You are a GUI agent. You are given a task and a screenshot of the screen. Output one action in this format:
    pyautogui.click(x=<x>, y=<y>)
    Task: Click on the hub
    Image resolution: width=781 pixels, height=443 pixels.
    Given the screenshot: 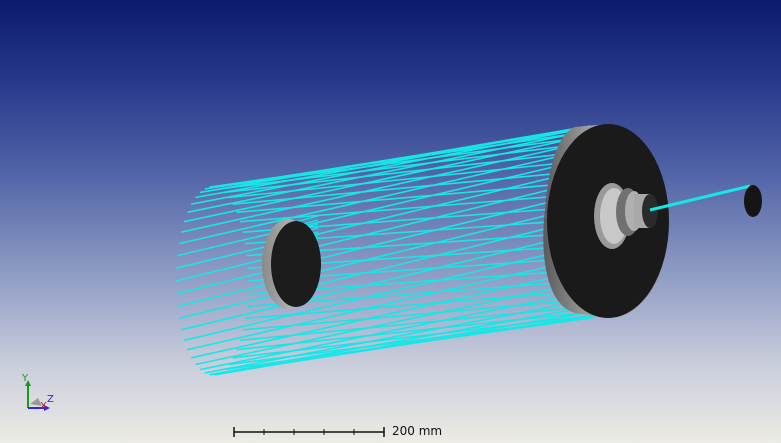 What is the action you would take?
    pyautogui.click(x=637, y=212)
    